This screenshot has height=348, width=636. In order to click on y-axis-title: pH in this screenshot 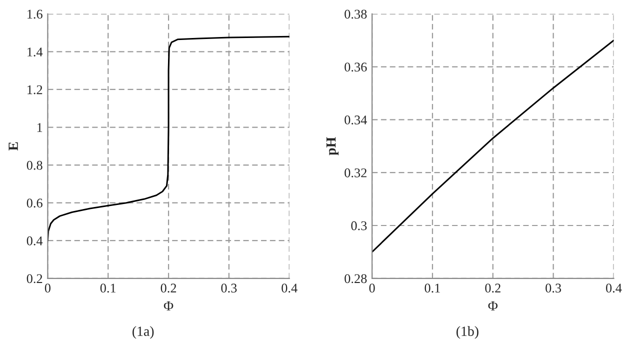, I will do `click(332, 146)`.